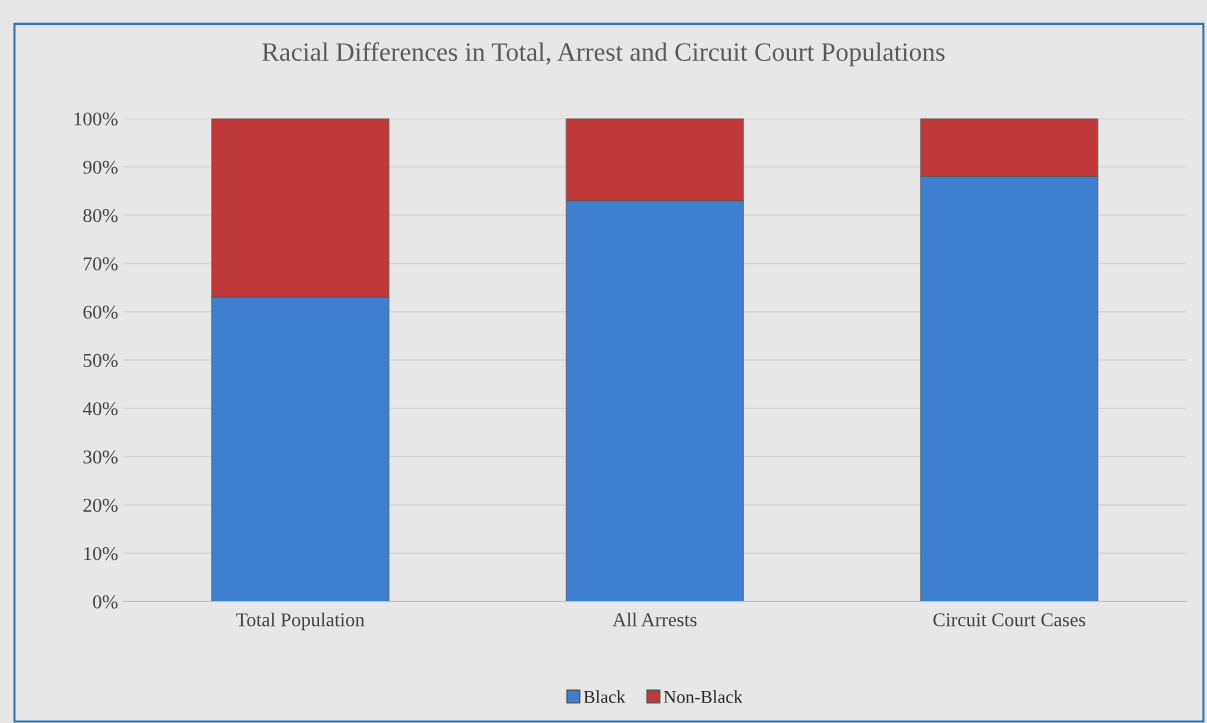  I want to click on y-tick-label: 0%, so click(105, 602).